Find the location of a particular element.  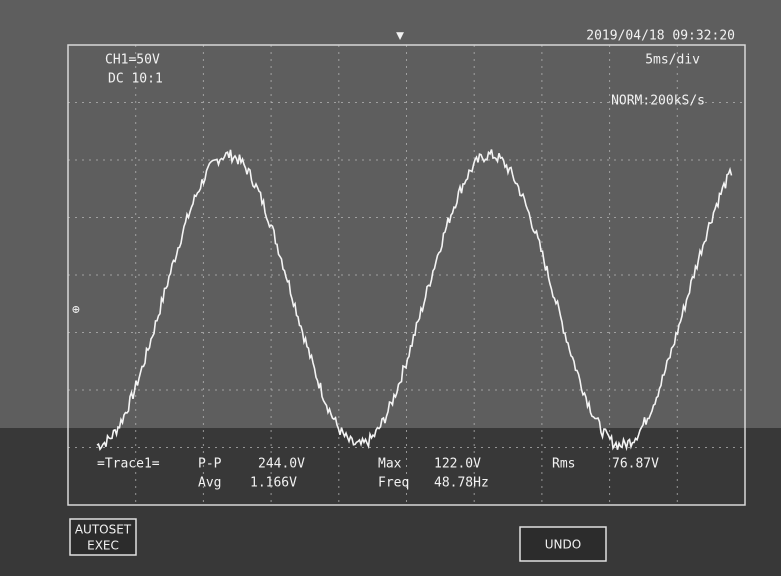

trace-title: =Trace1= is located at coordinates (128, 464).